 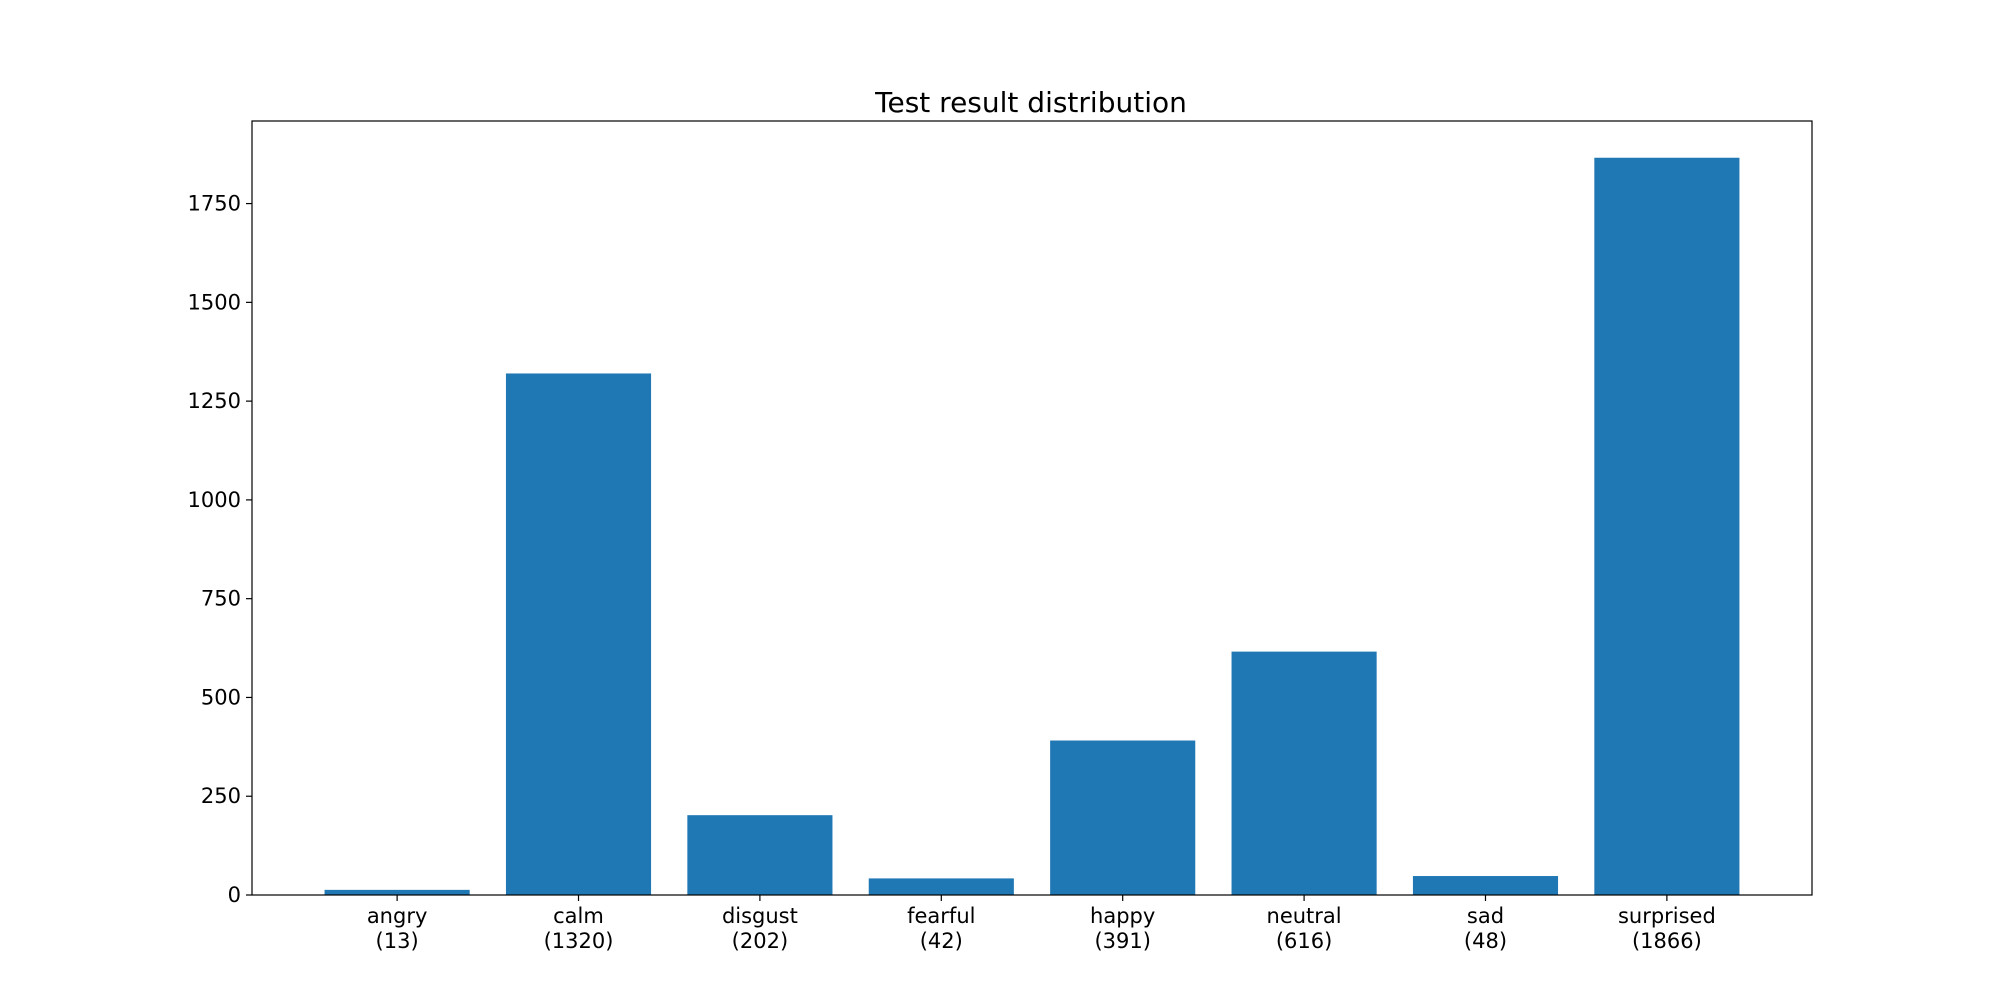 I want to click on x-tick-count: (202), so click(x=760, y=941).